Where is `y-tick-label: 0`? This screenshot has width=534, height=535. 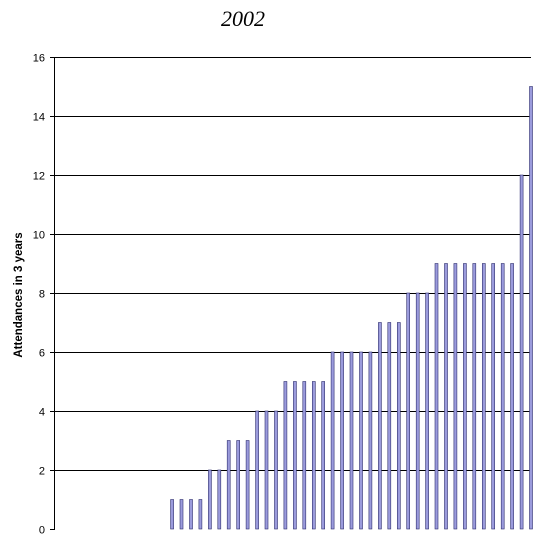
y-tick-label: 0 is located at coordinates (42, 530).